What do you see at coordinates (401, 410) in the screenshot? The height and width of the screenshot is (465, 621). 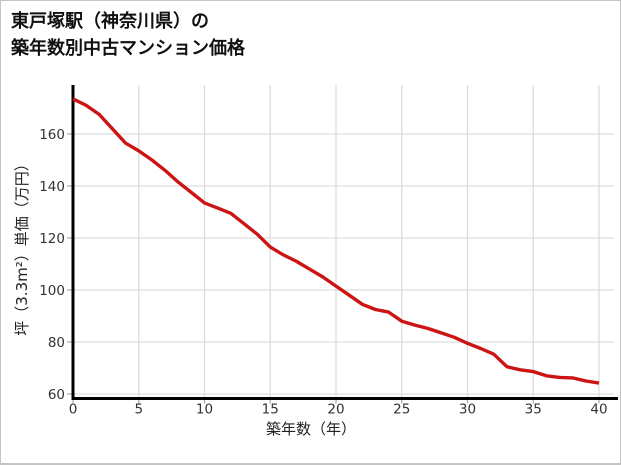 I see `x-tick-label: 25` at bounding box center [401, 410].